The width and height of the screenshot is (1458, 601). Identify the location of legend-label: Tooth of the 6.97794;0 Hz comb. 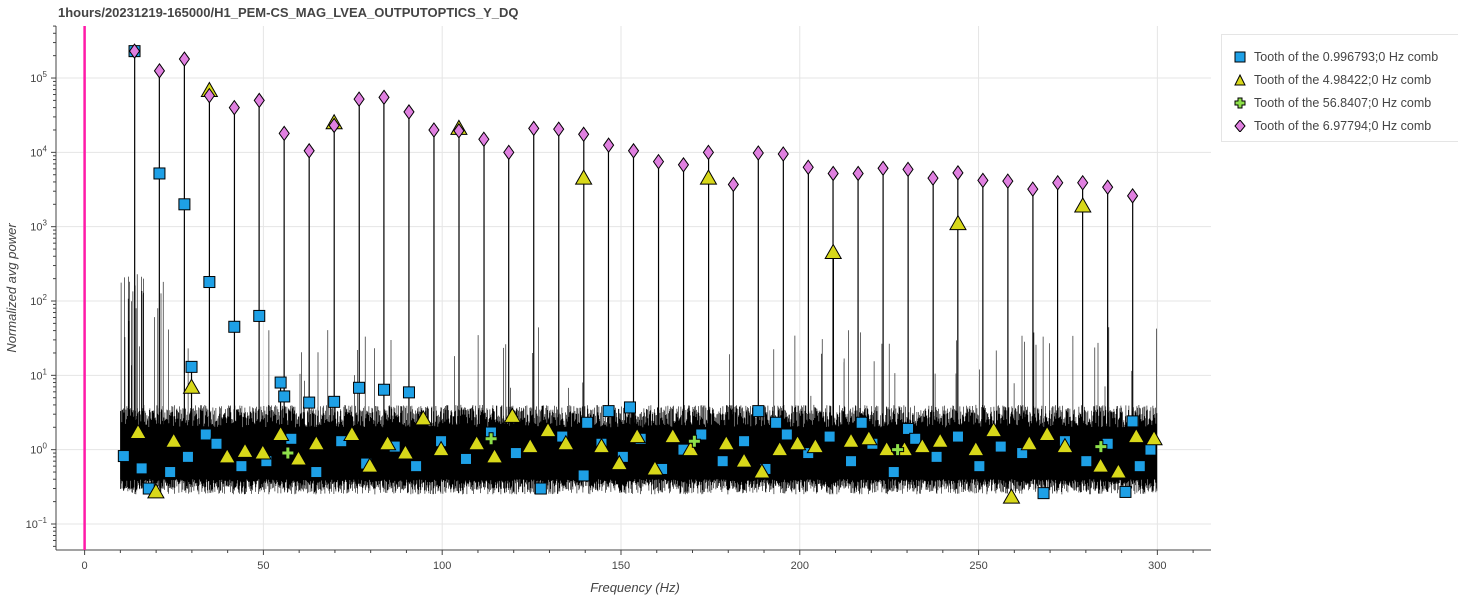
(1343, 126).